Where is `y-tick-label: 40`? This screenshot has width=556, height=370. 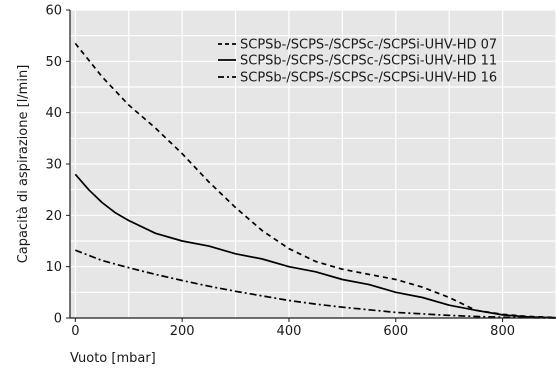 y-tick-label: 40 is located at coordinates (53, 113).